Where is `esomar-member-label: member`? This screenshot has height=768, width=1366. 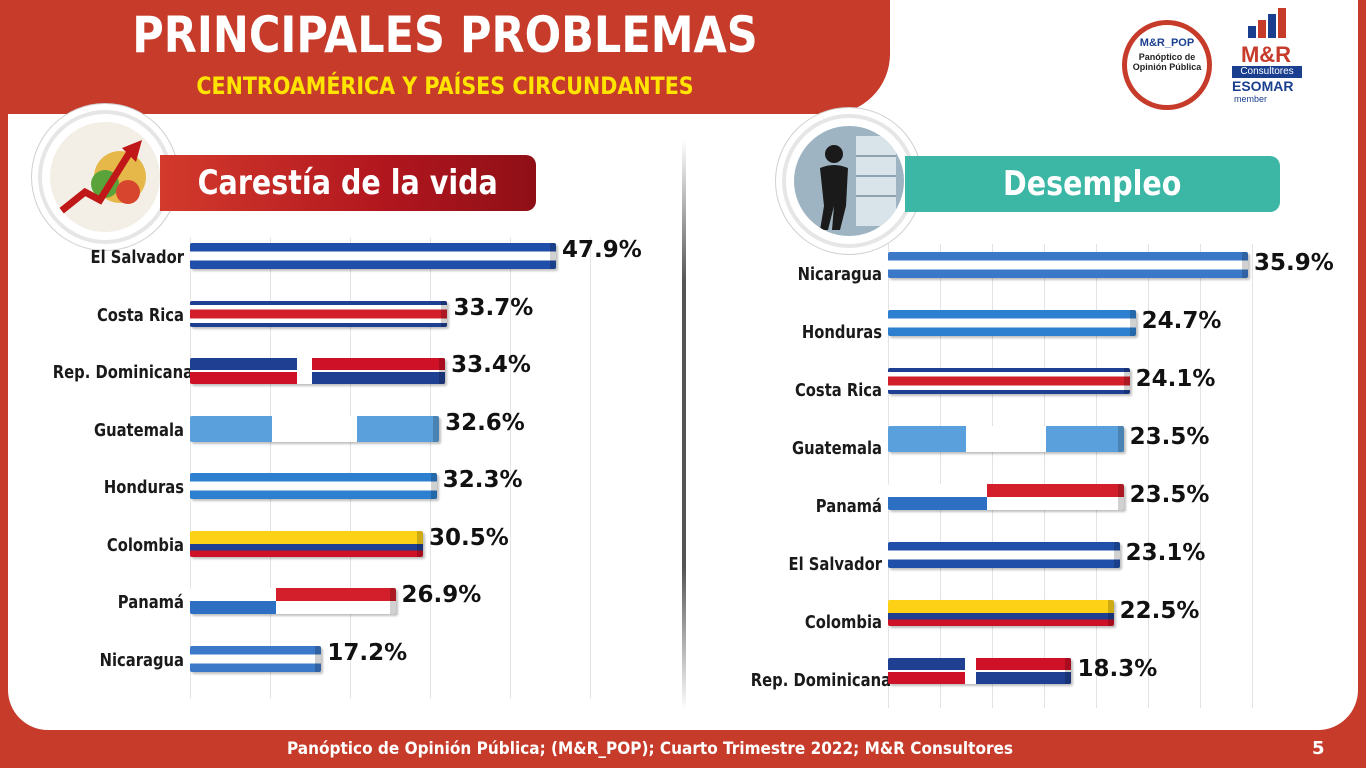
esomar-member-label: member is located at coordinates (1251, 99).